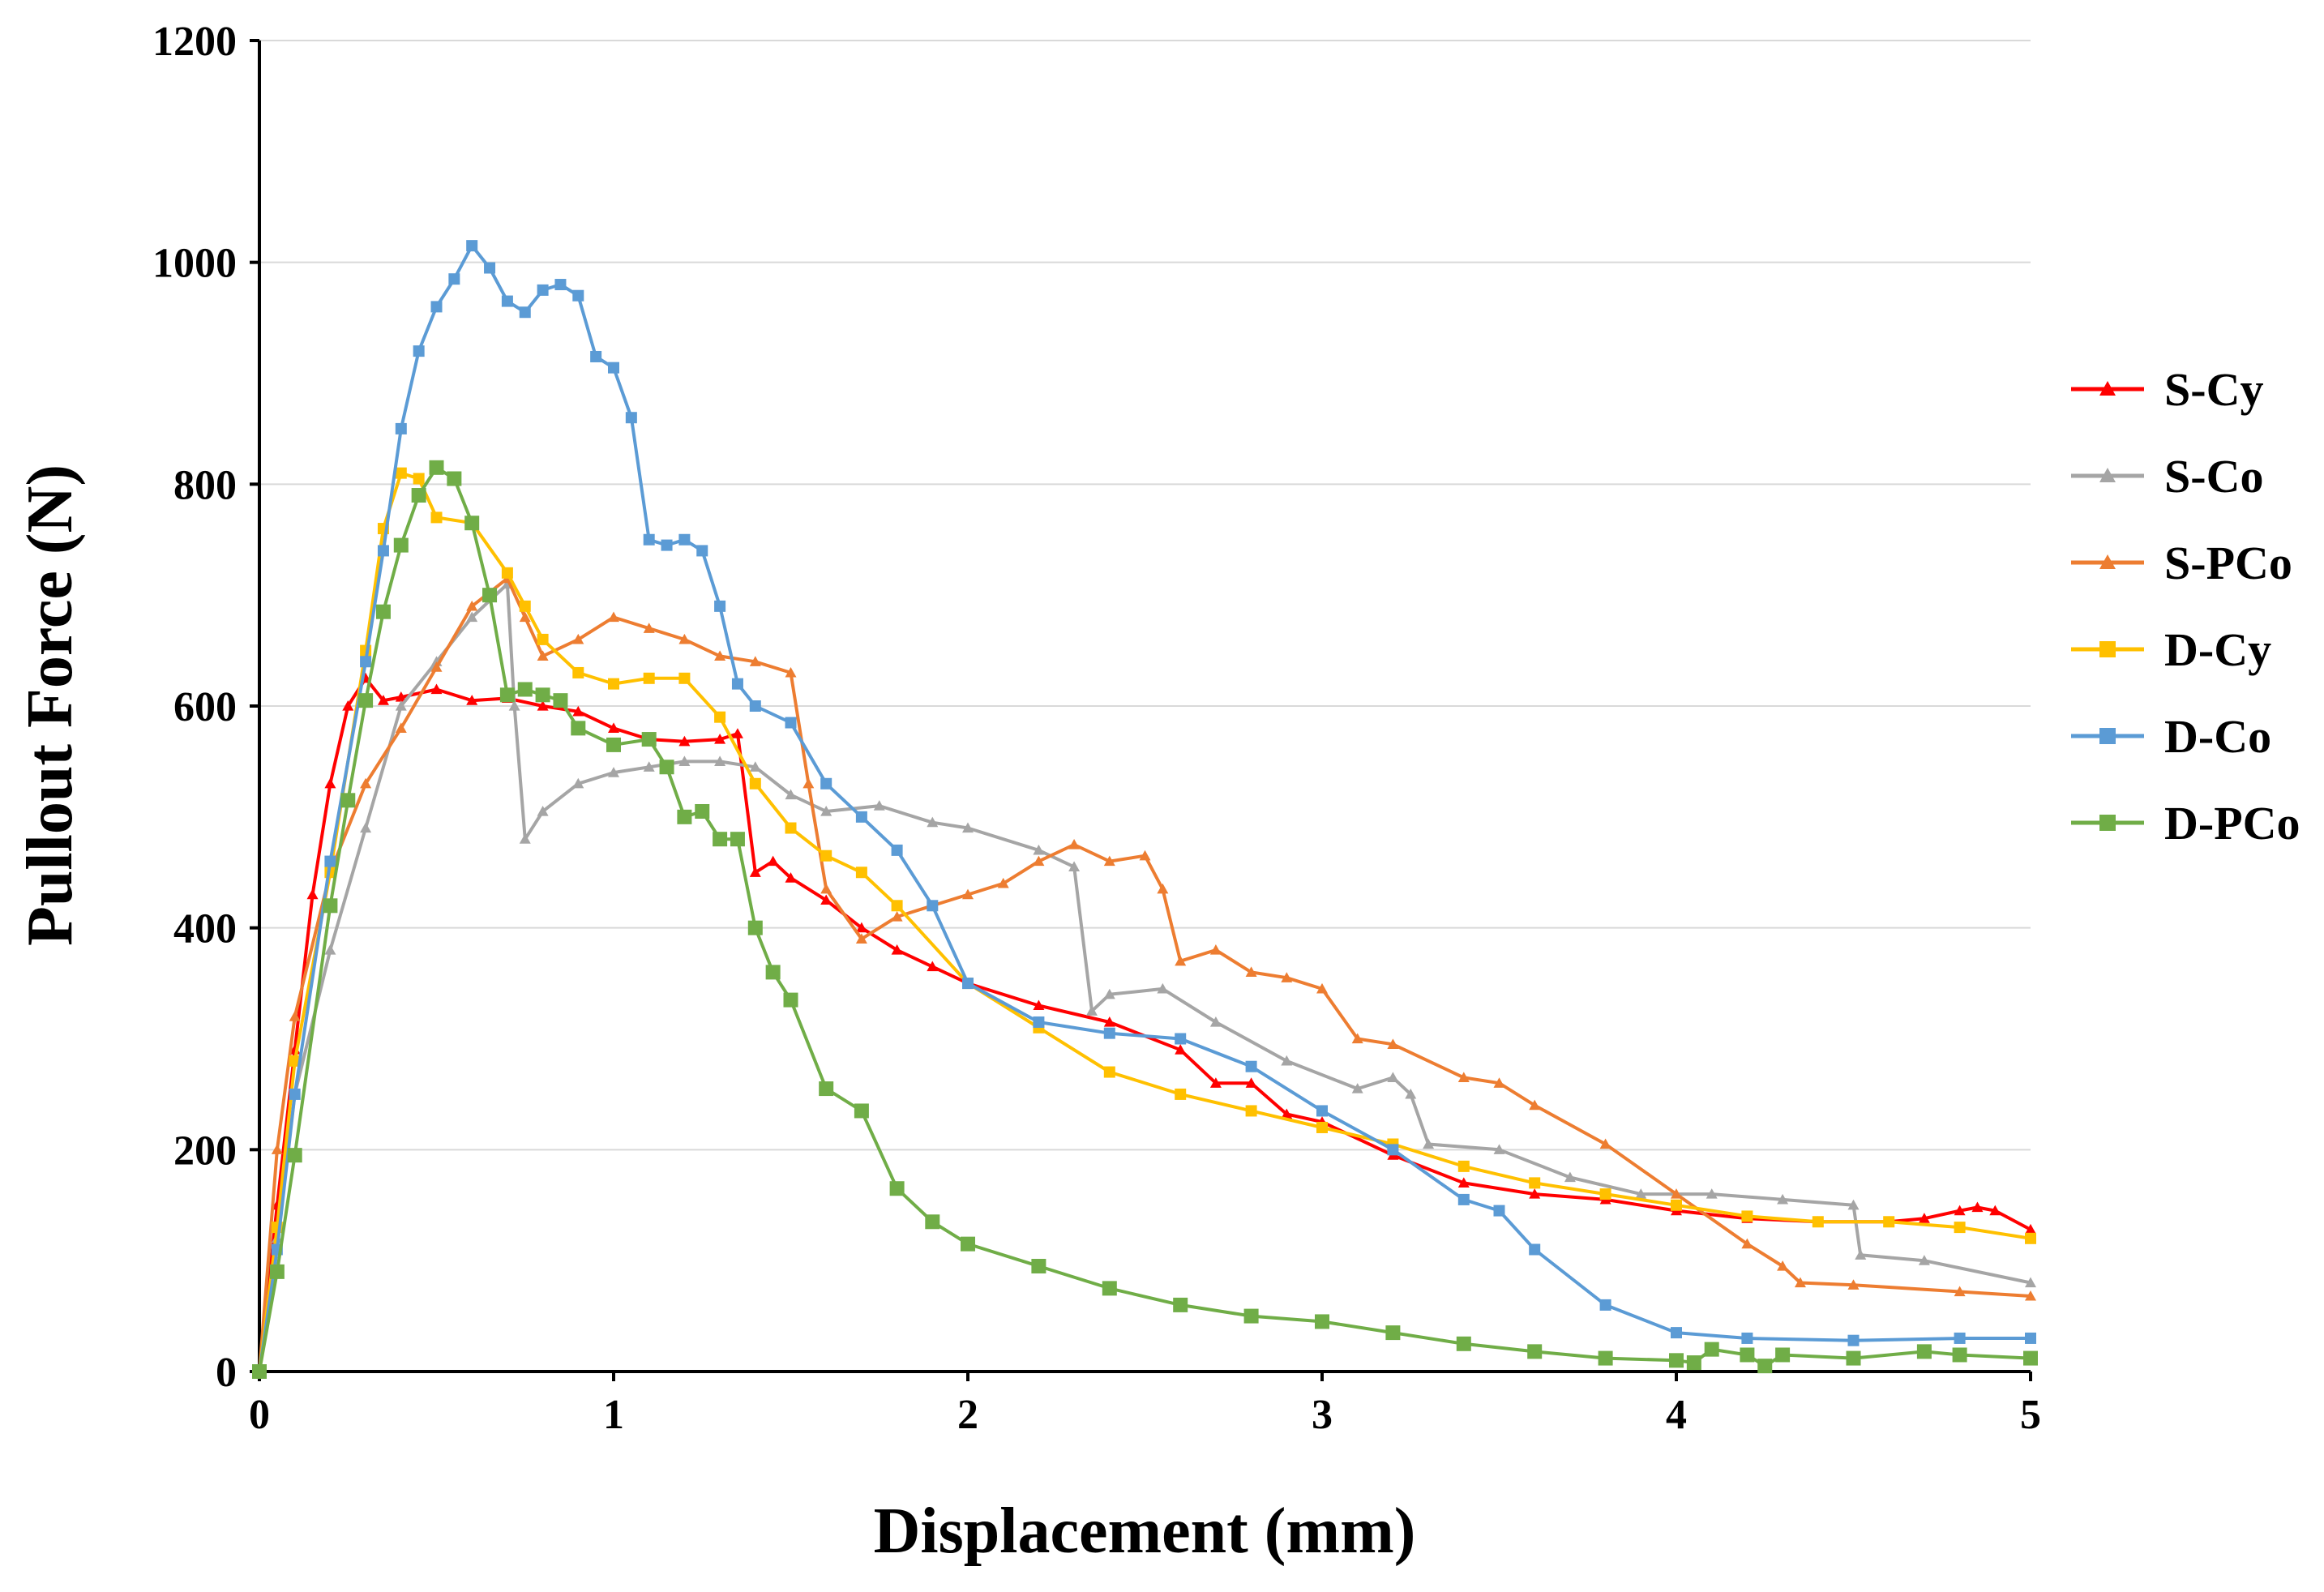 The image size is (2324, 1592). What do you see at coordinates (2217, 649) in the screenshot?
I see `legend-label: D-Cy` at bounding box center [2217, 649].